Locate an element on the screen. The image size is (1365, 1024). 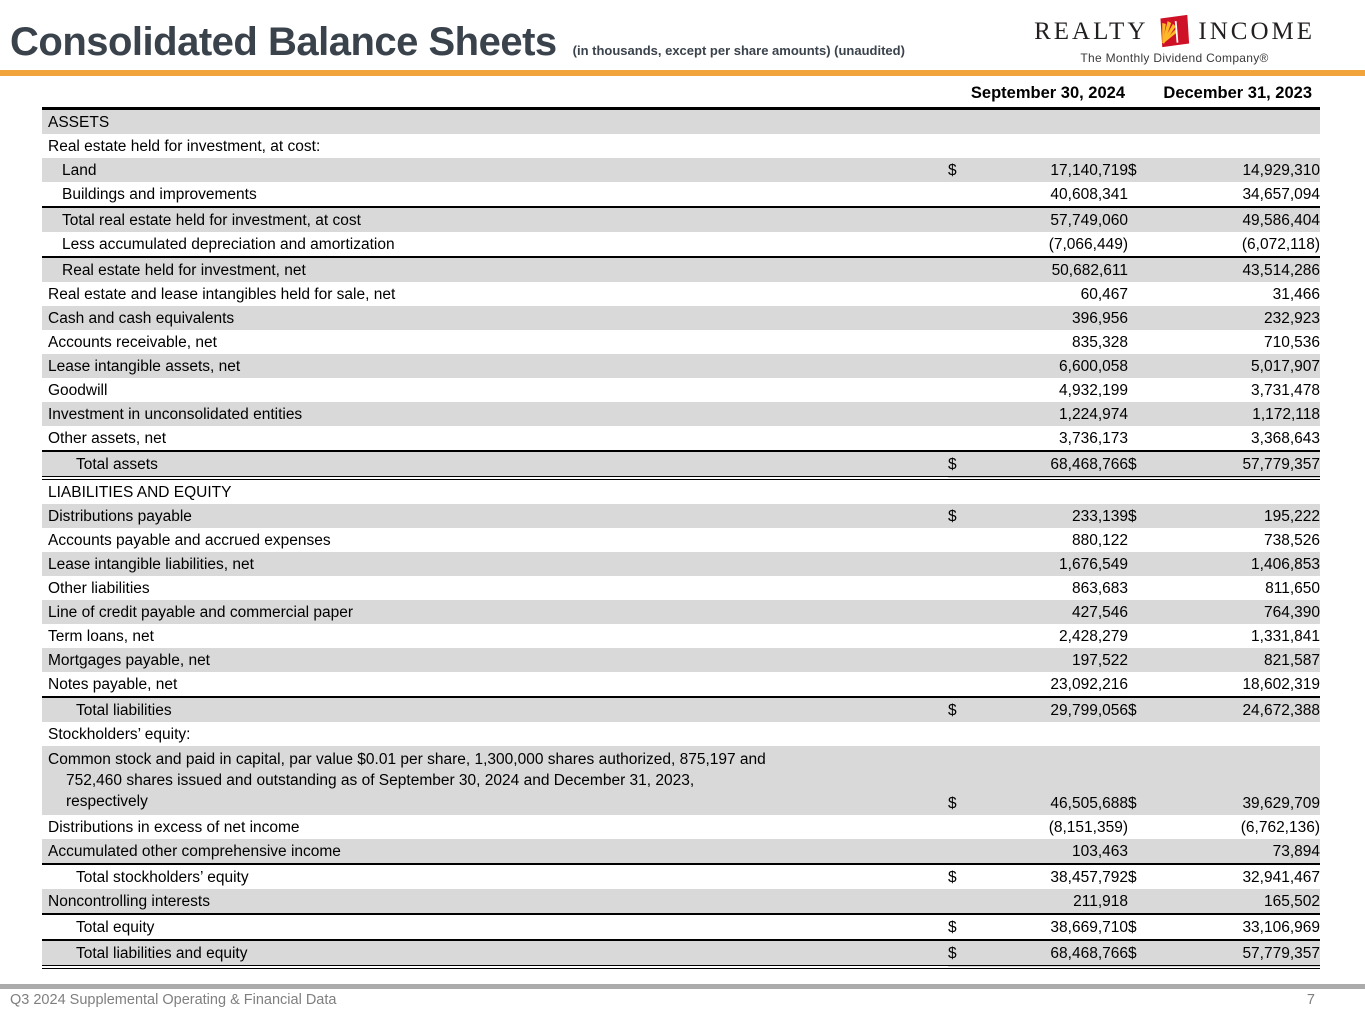
row-label-cell: Total equity is located at coordinates (495, 926).